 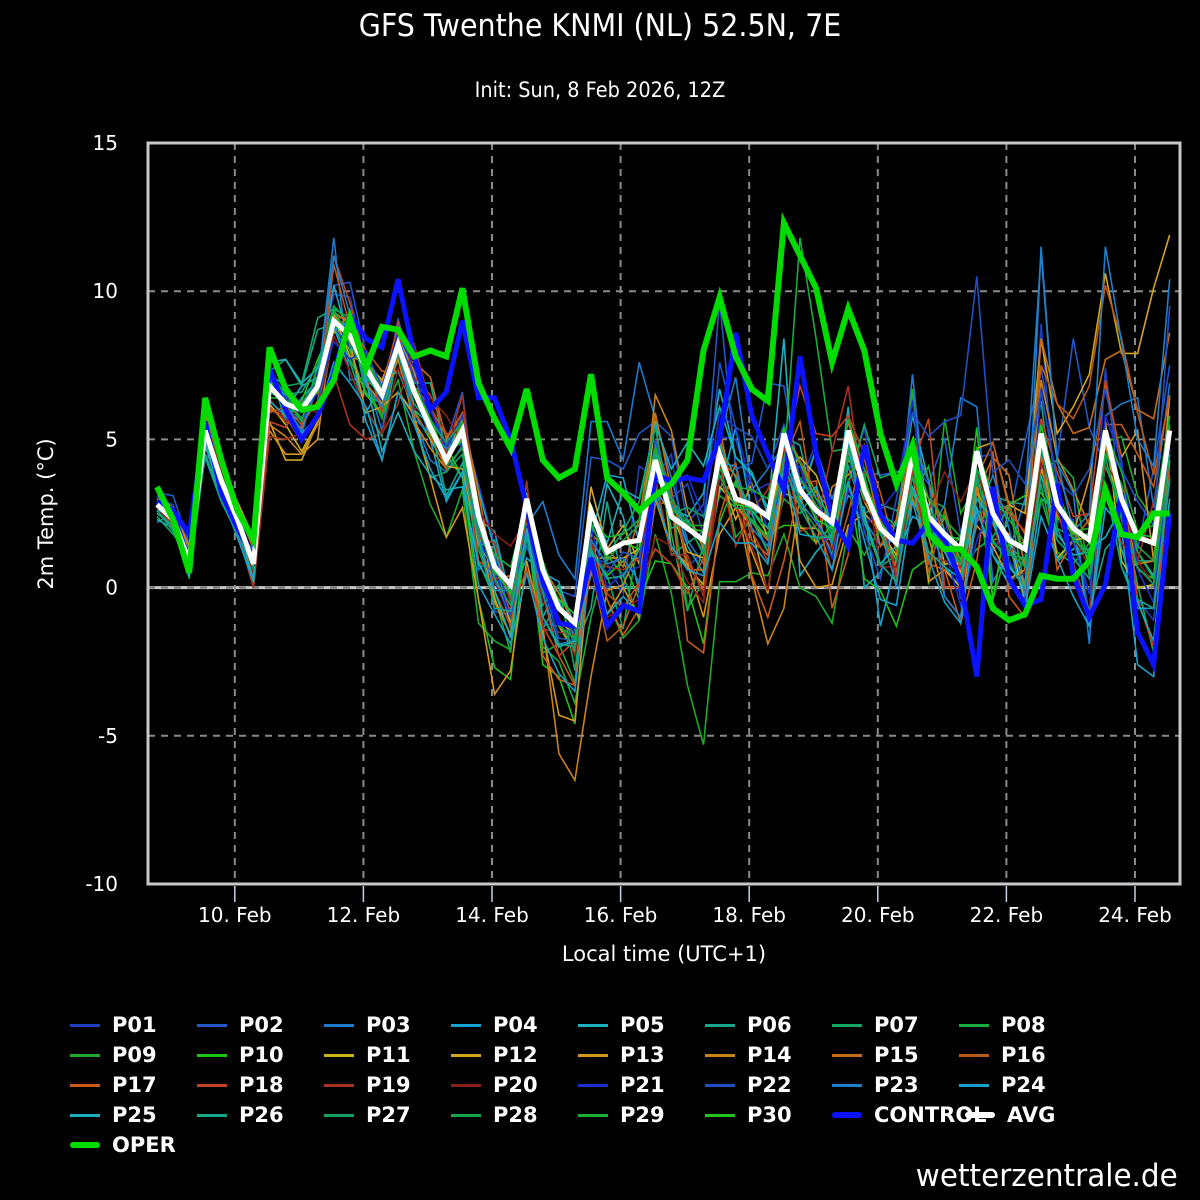 I want to click on legend-label: P07, so click(x=896, y=1025).